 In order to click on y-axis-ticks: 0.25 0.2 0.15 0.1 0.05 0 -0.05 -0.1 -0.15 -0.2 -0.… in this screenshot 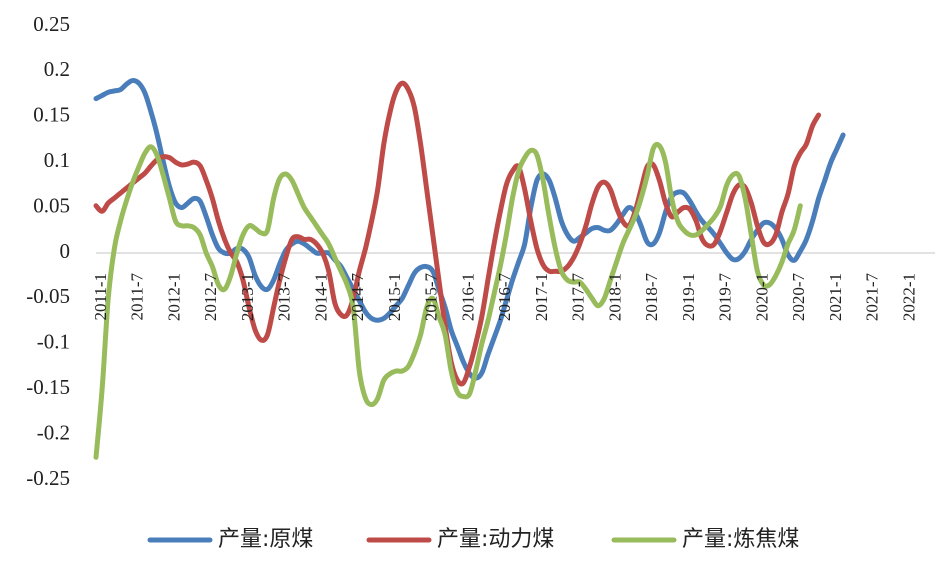, I will do `click(48, 251)`.